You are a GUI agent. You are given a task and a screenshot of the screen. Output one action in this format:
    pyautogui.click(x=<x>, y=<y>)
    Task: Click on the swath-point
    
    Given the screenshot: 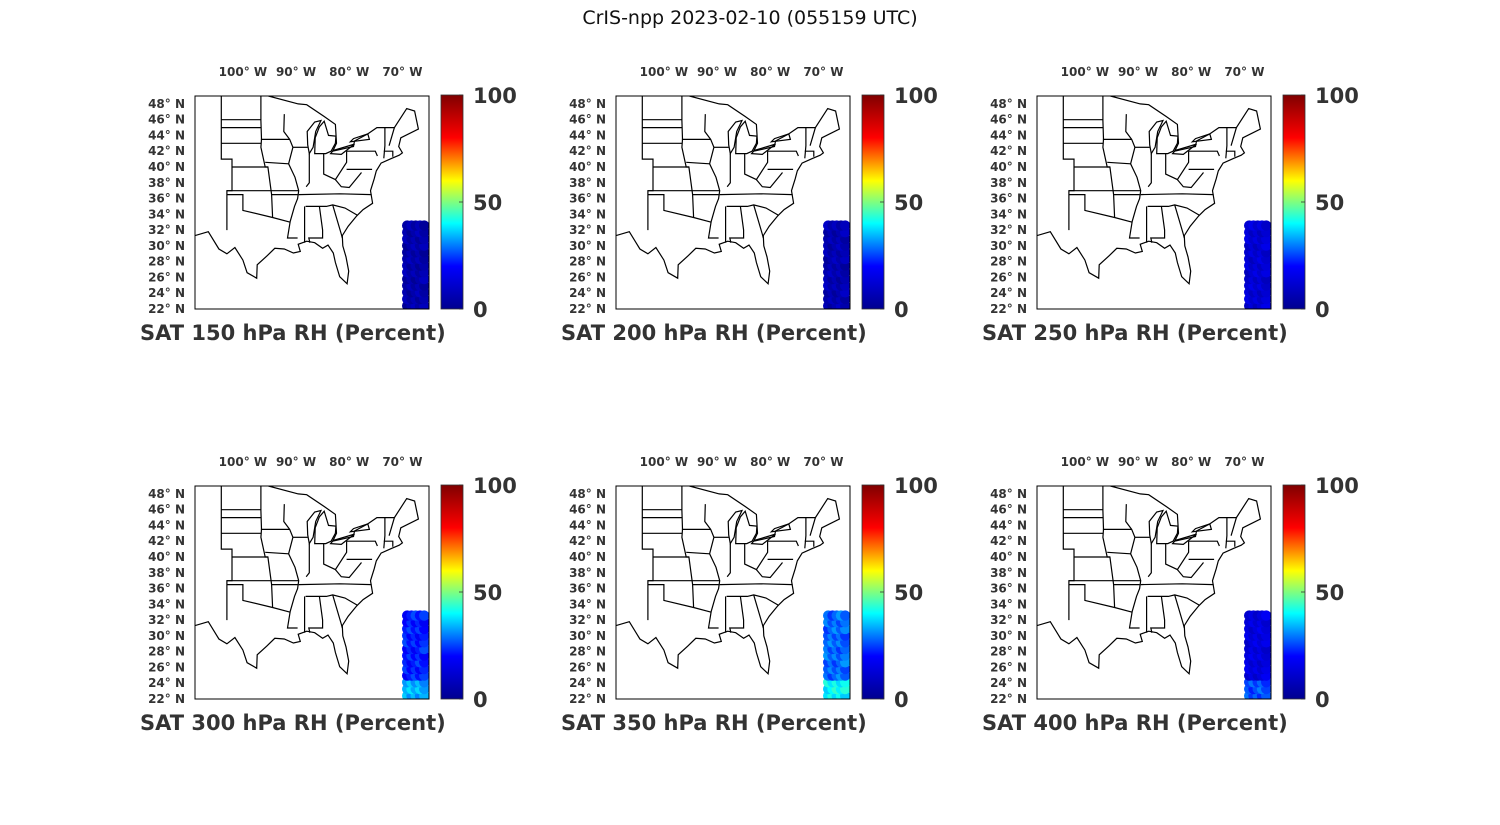 What is the action you would take?
    pyautogui.click(x=1266, y=615)
    